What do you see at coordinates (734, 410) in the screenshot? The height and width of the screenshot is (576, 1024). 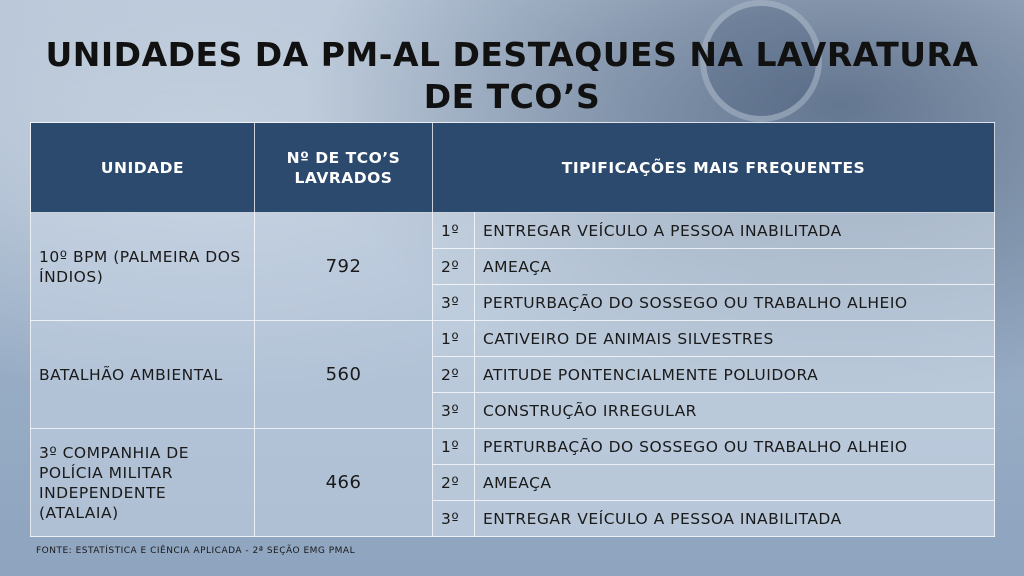 I see `type-cell: CONSTRUÇÃO IRREGULAR` at bounding box center [734, 410].